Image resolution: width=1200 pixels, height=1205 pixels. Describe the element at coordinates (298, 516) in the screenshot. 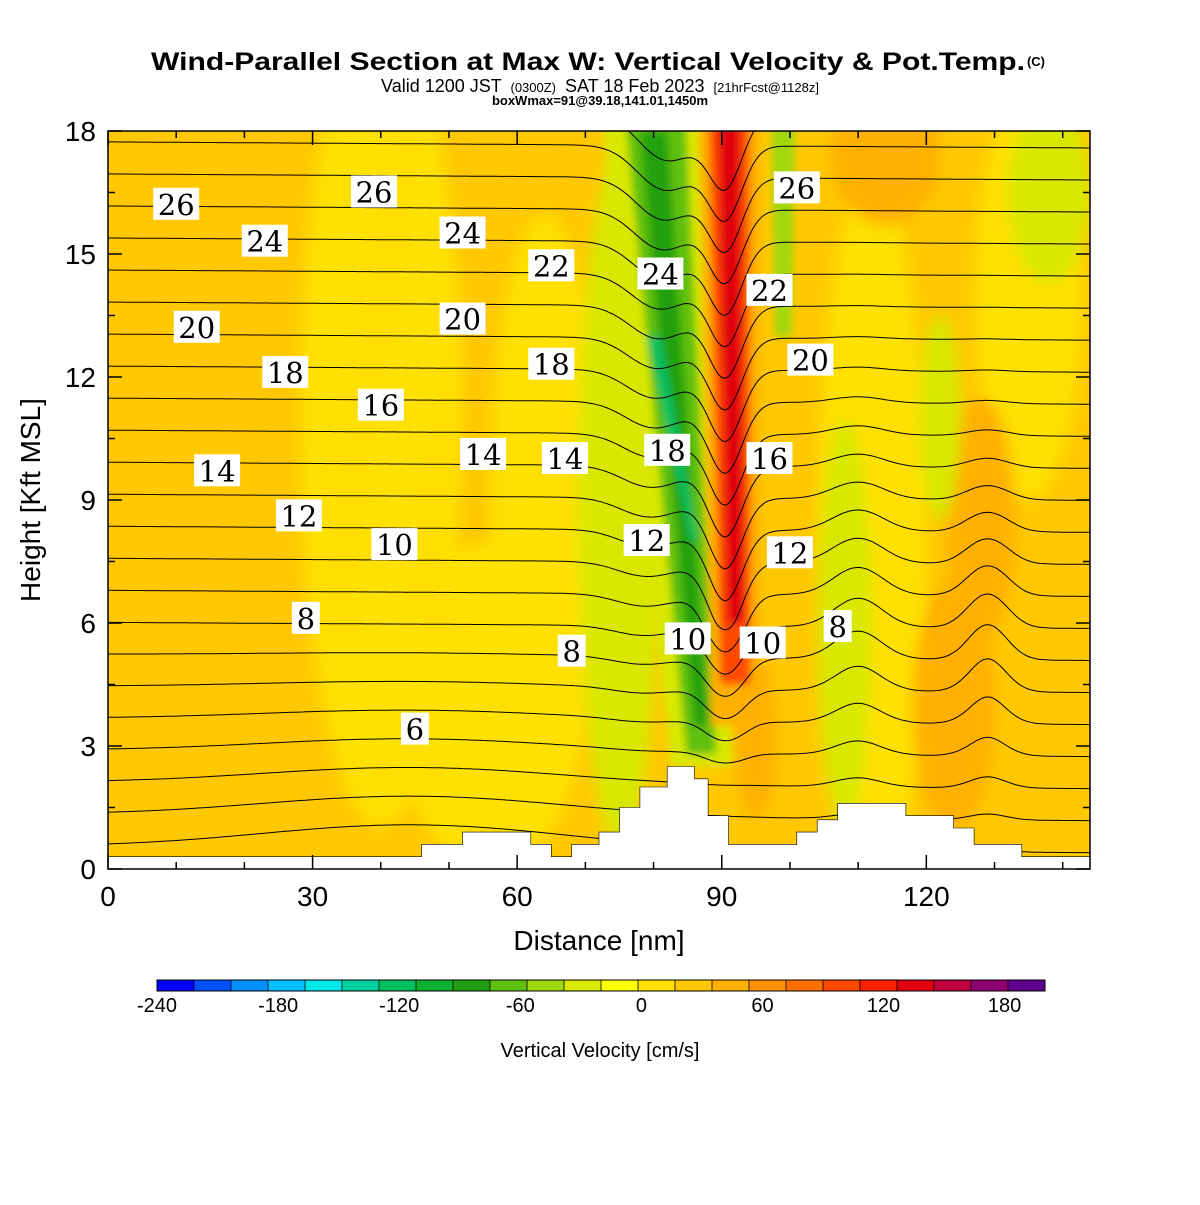

I see `isentrope-label: 12` at that location.